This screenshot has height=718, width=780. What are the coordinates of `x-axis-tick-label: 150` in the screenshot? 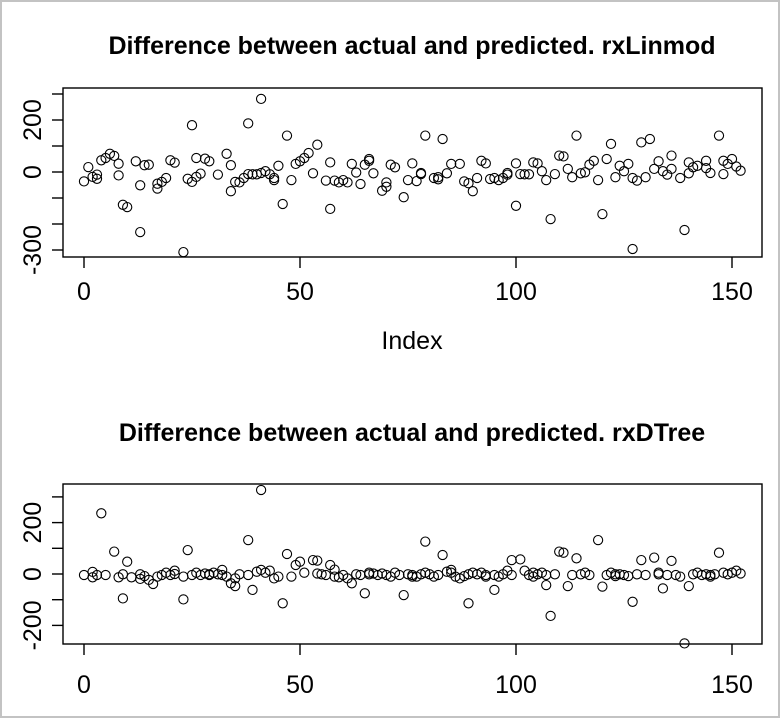 It's located at (732, 292).